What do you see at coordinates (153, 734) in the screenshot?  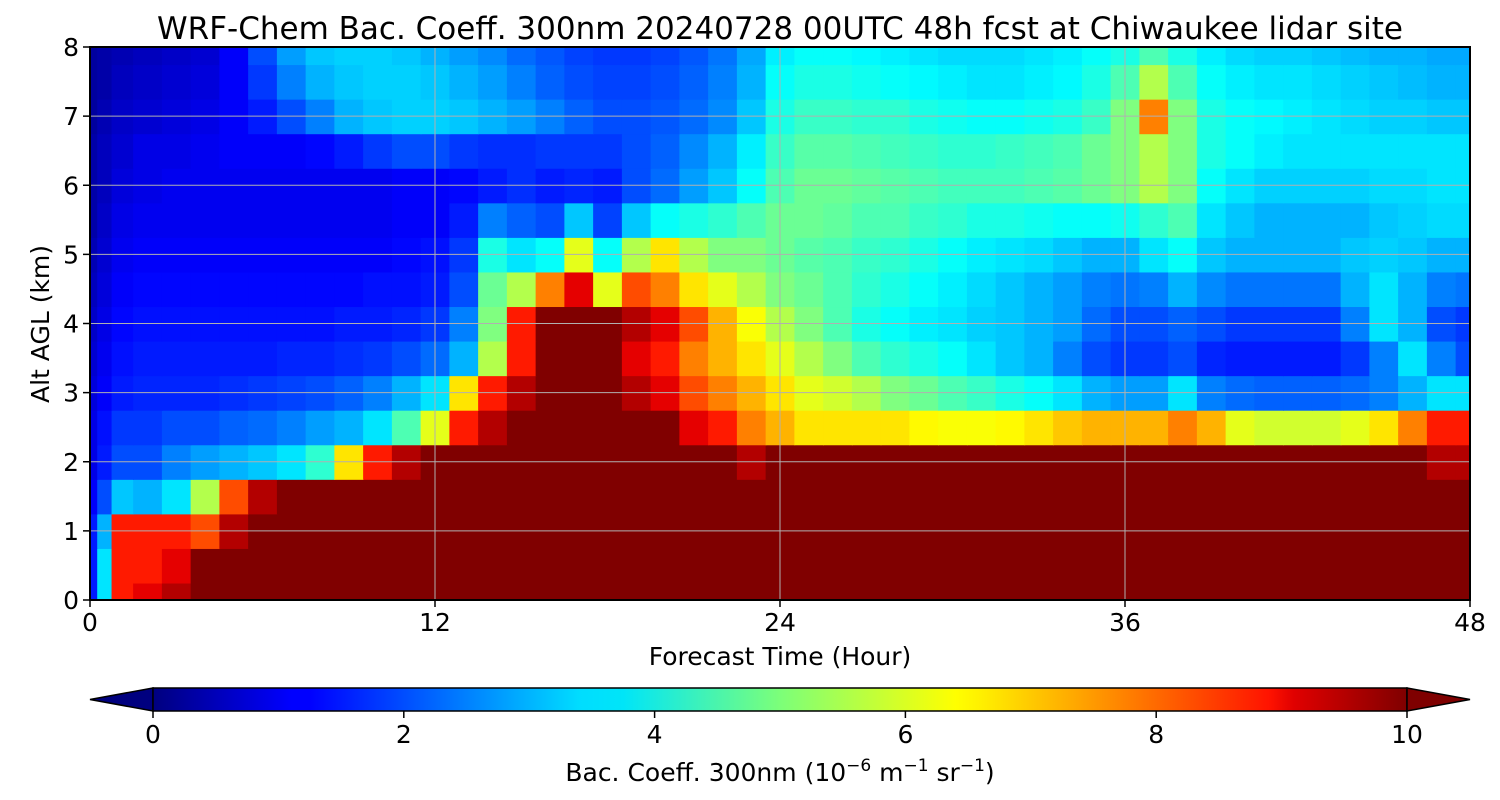 I see `colorbar-tick-label: 0` at bounding box center [153, 734].